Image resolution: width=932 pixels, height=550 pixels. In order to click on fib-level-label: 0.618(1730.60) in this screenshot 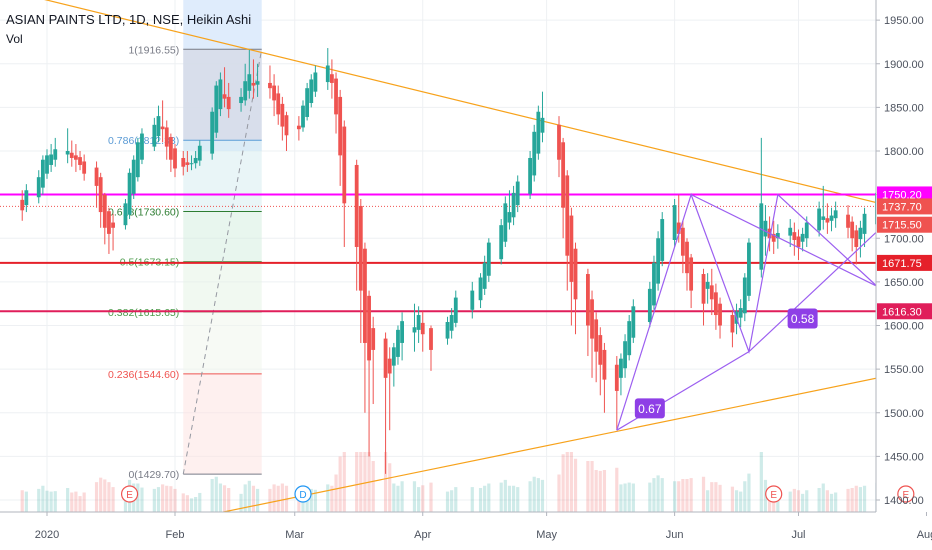, I will do `click(143, 213)`.